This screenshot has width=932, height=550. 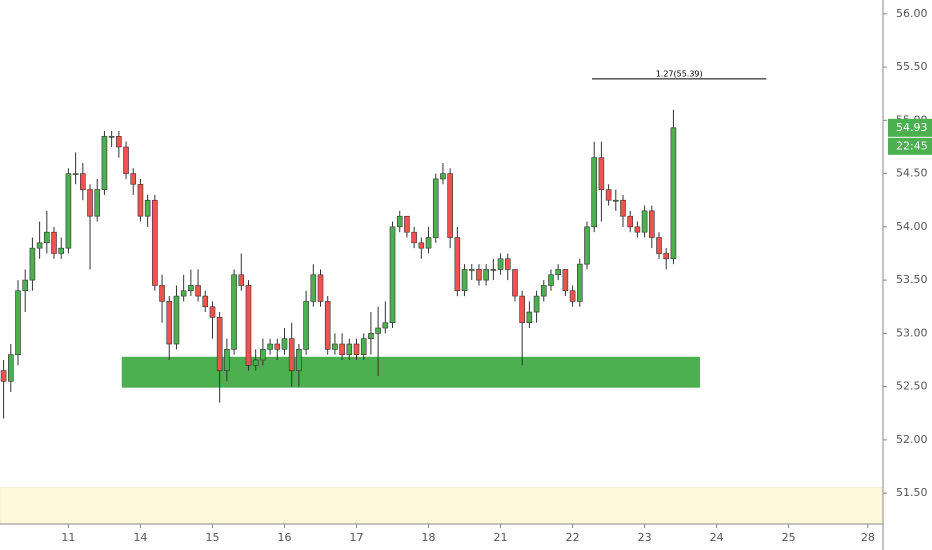 What do you see at coordinates (212, 537) in the screenshot?
I see `x-tick-label: 15` at bounding box center [212, 537].